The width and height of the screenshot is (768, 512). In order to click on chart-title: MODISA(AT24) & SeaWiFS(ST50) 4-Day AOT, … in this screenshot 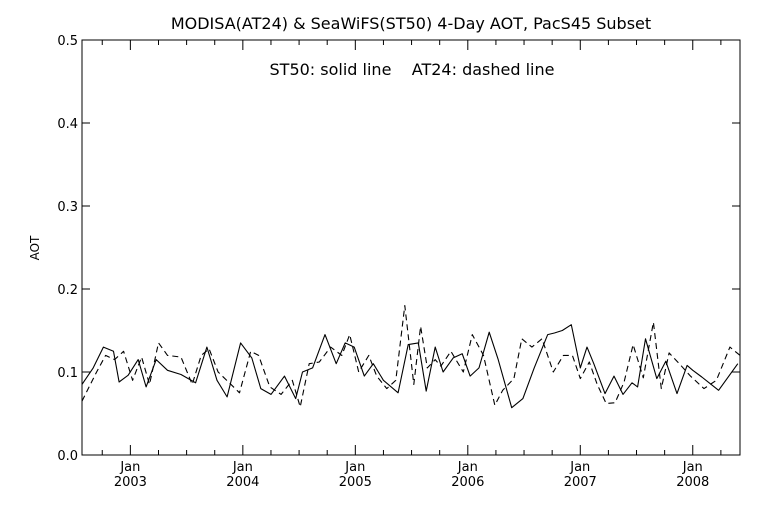, I will do `click(411, 23)`.